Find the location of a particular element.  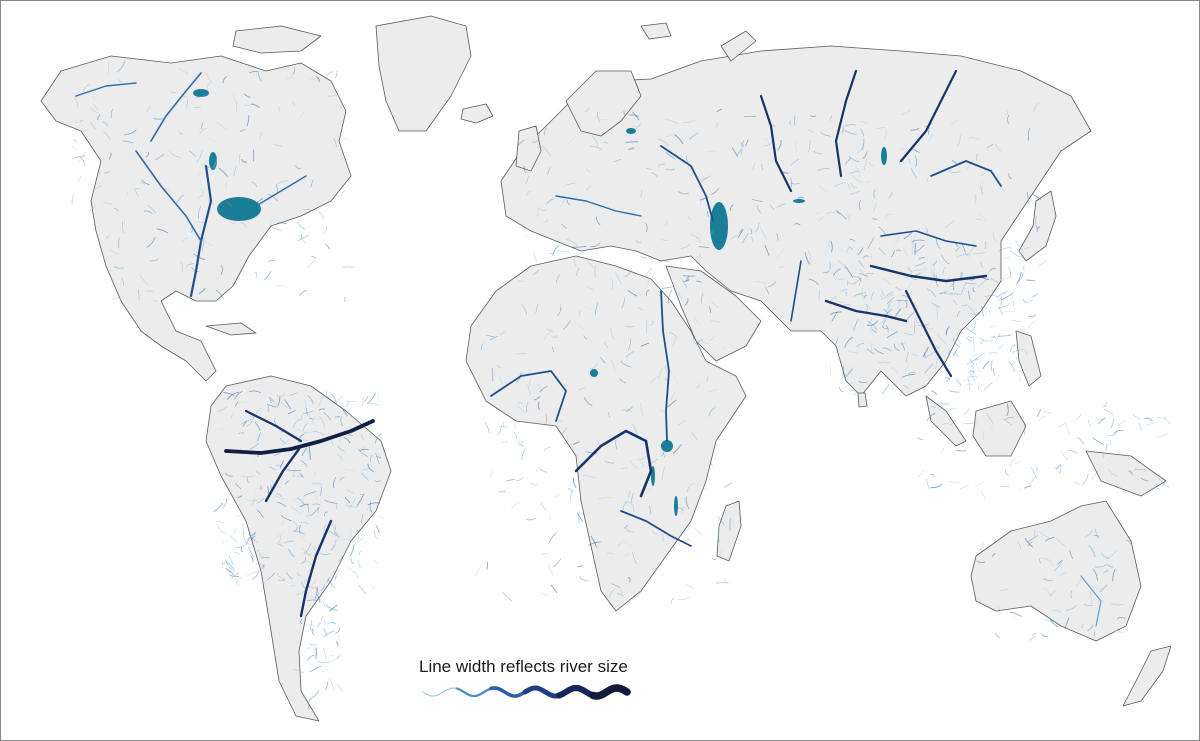

greenland is located at coordinates (423, 73).